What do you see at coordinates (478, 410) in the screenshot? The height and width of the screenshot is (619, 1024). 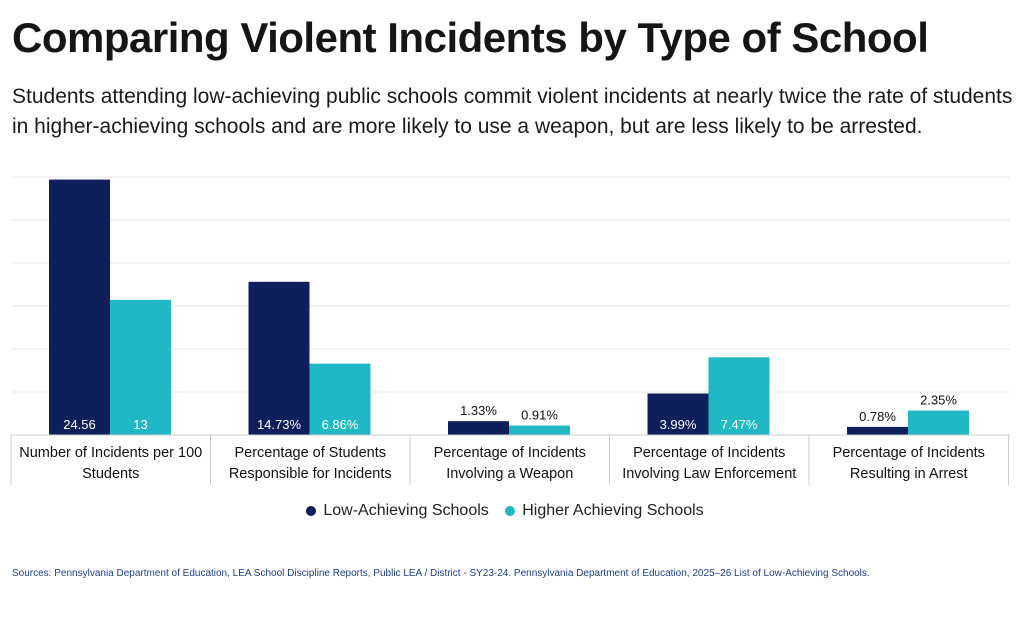 I see `data-label-low: 1.33%` at bounding box center [478, 410].